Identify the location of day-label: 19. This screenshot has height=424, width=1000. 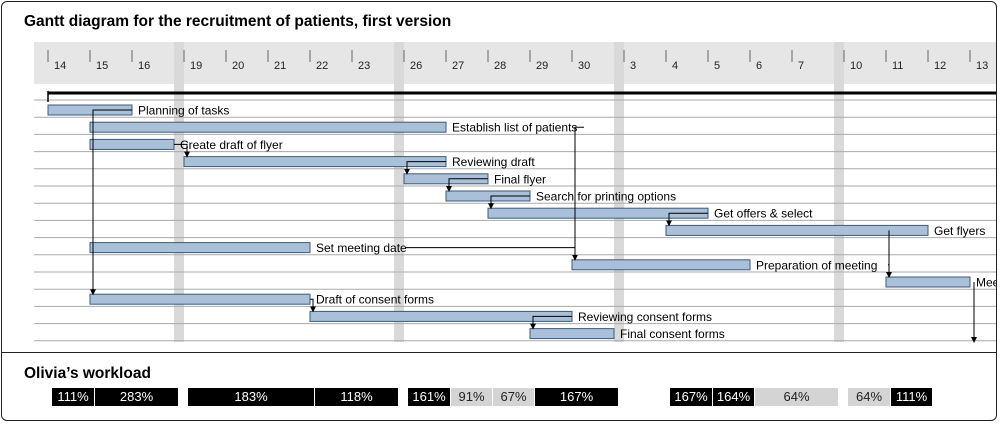
(196, 66).